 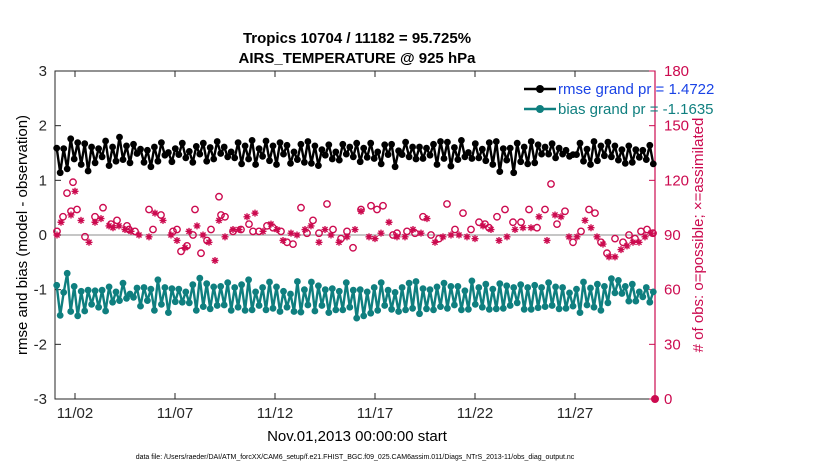 What do you see at coordinates (540, 109) in the screenshot?
I see `legend-bias-marker` at bounding box center [540, 109].